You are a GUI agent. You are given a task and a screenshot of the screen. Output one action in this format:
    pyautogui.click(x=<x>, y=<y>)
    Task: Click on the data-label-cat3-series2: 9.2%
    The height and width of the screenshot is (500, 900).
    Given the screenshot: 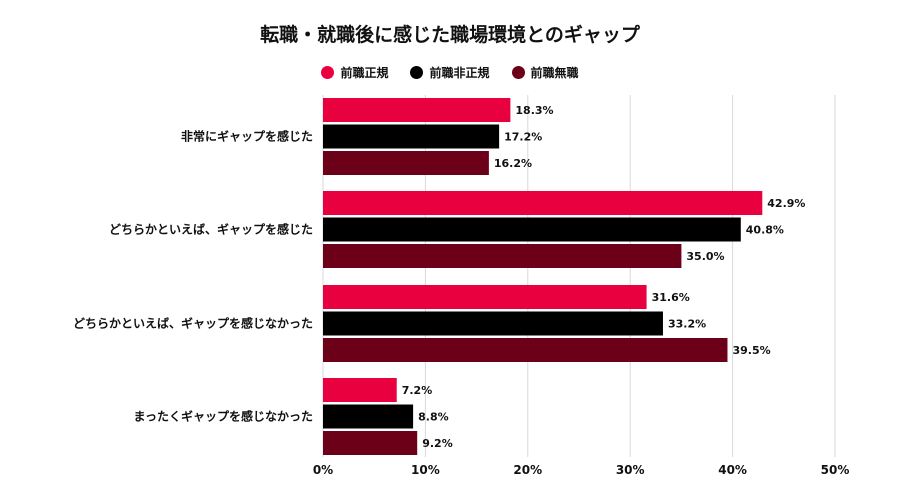 What is the action you would take?
    pyautogui.click(x=437, y=443)
    